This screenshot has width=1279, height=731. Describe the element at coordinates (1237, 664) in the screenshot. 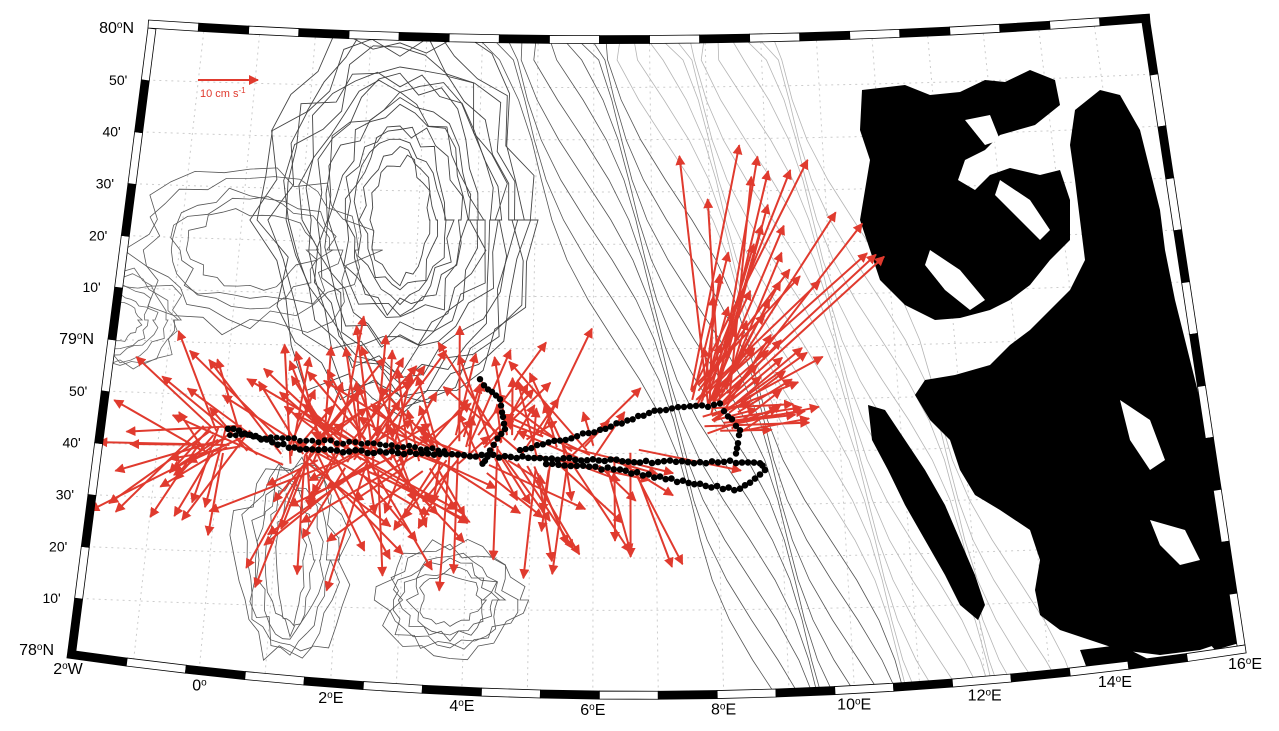

I see `longitude-label-deg: 16` at that location.